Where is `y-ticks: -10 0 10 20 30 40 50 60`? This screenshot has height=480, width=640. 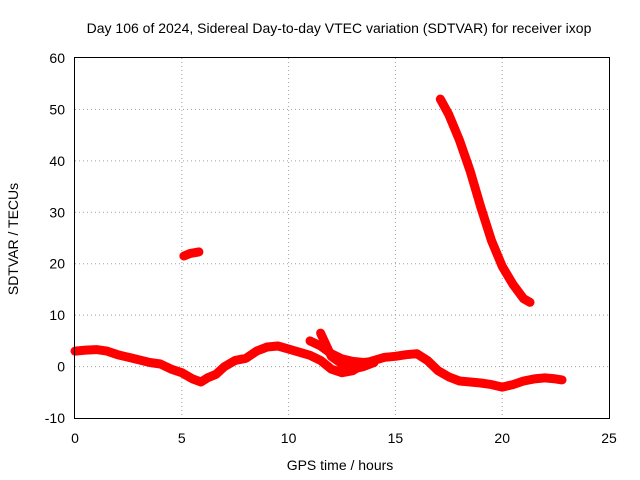 y-ticks: -10 0 10 20 30 40 50 60 is located at coordinates (55, 238).